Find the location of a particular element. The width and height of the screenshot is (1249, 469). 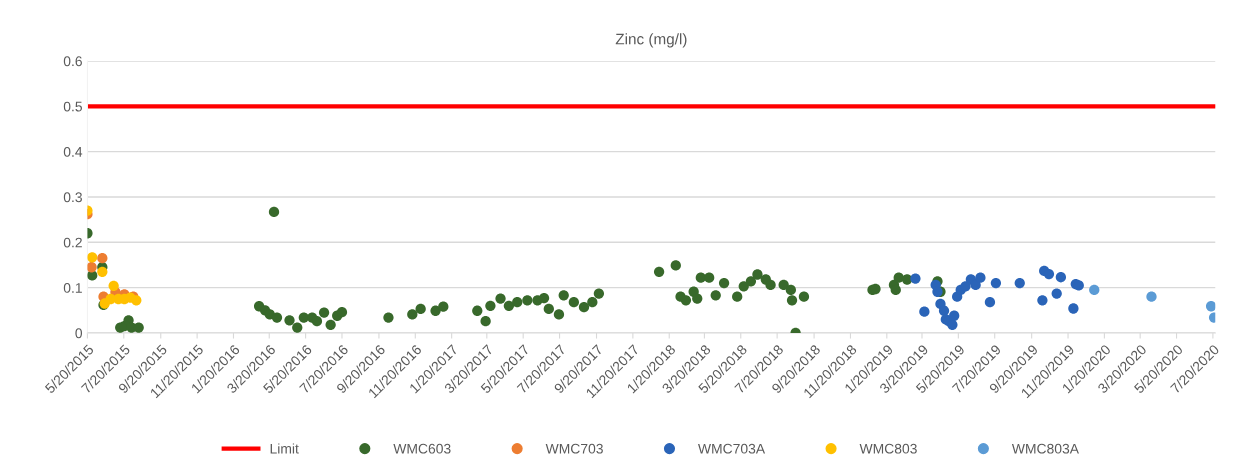

legend-label: WMC703A is located at coordinates (732, 448).